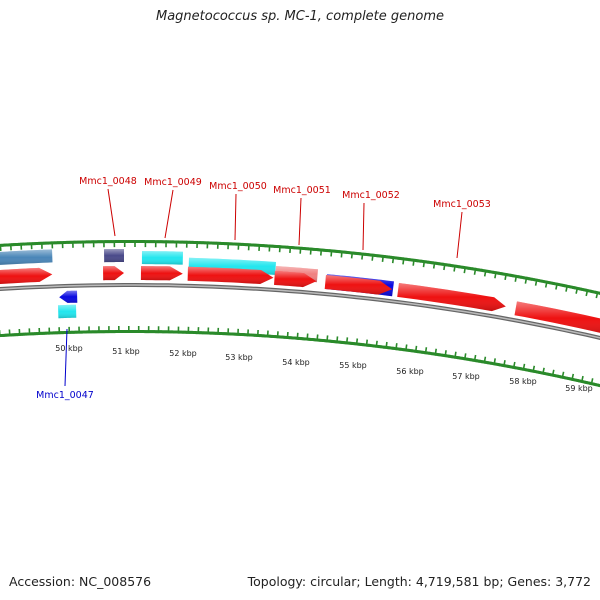  Describe the element at coordinates (80, 581) in the screenshot. I see `accession-text: Accession: NC_008576` at that location.